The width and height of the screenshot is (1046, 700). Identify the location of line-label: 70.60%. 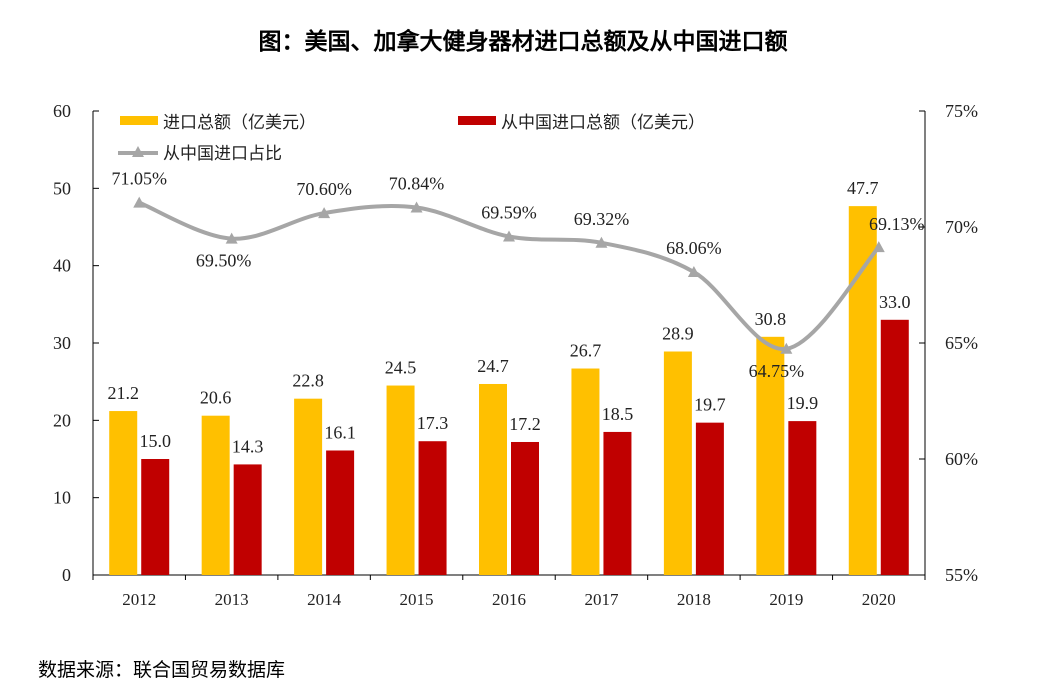
(324, 189).